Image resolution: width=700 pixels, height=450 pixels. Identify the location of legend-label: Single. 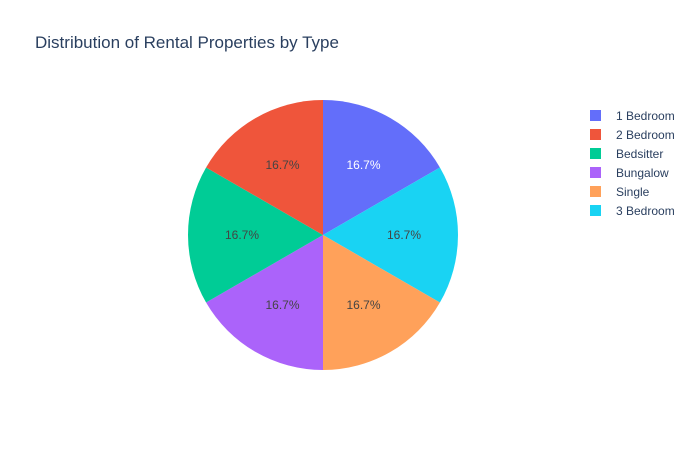
(633, 191).